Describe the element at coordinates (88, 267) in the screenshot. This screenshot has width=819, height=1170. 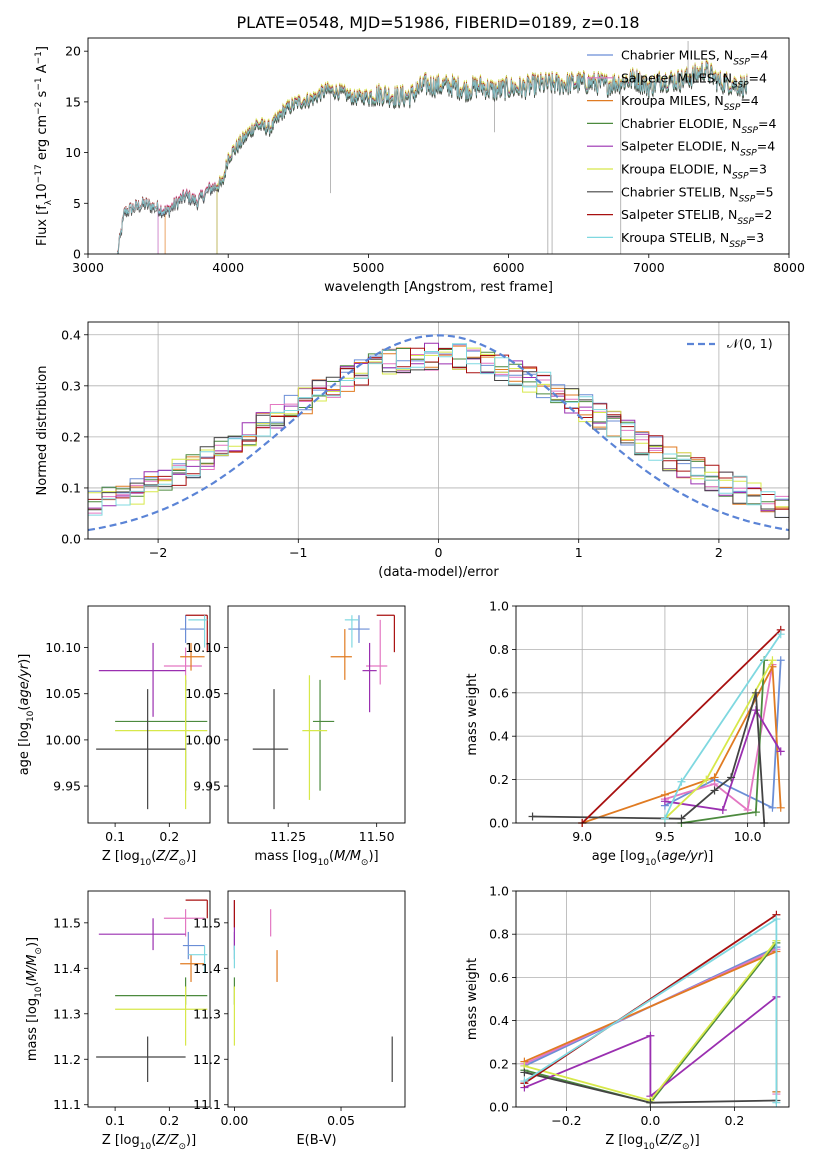
I see `x-tick-label: 3000` at that location.